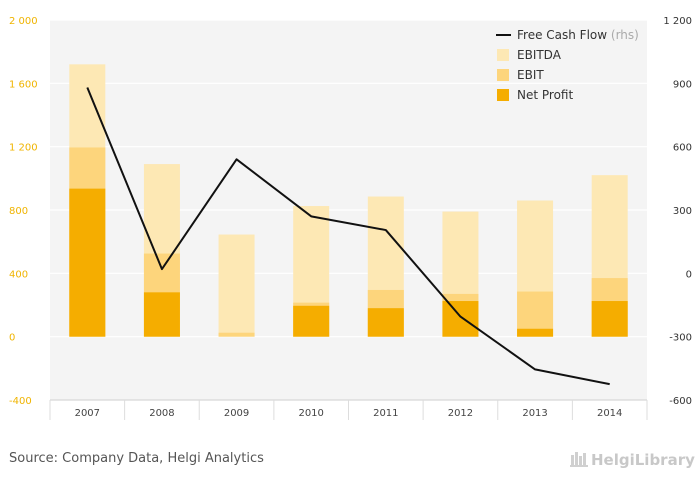  What do you see at coordinates (136, 458) in the screenshot?
I see `source-text: Source: Company Data, Helgi Analytics` at bounding box center [136, 458].